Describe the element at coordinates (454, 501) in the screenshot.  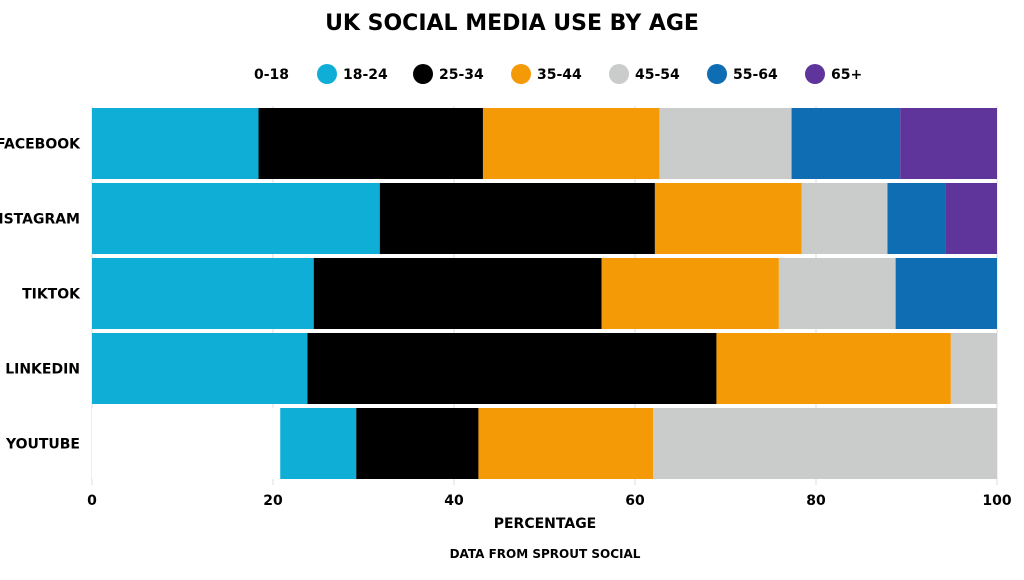
I see `x-tick-label-2: 40` at that location.